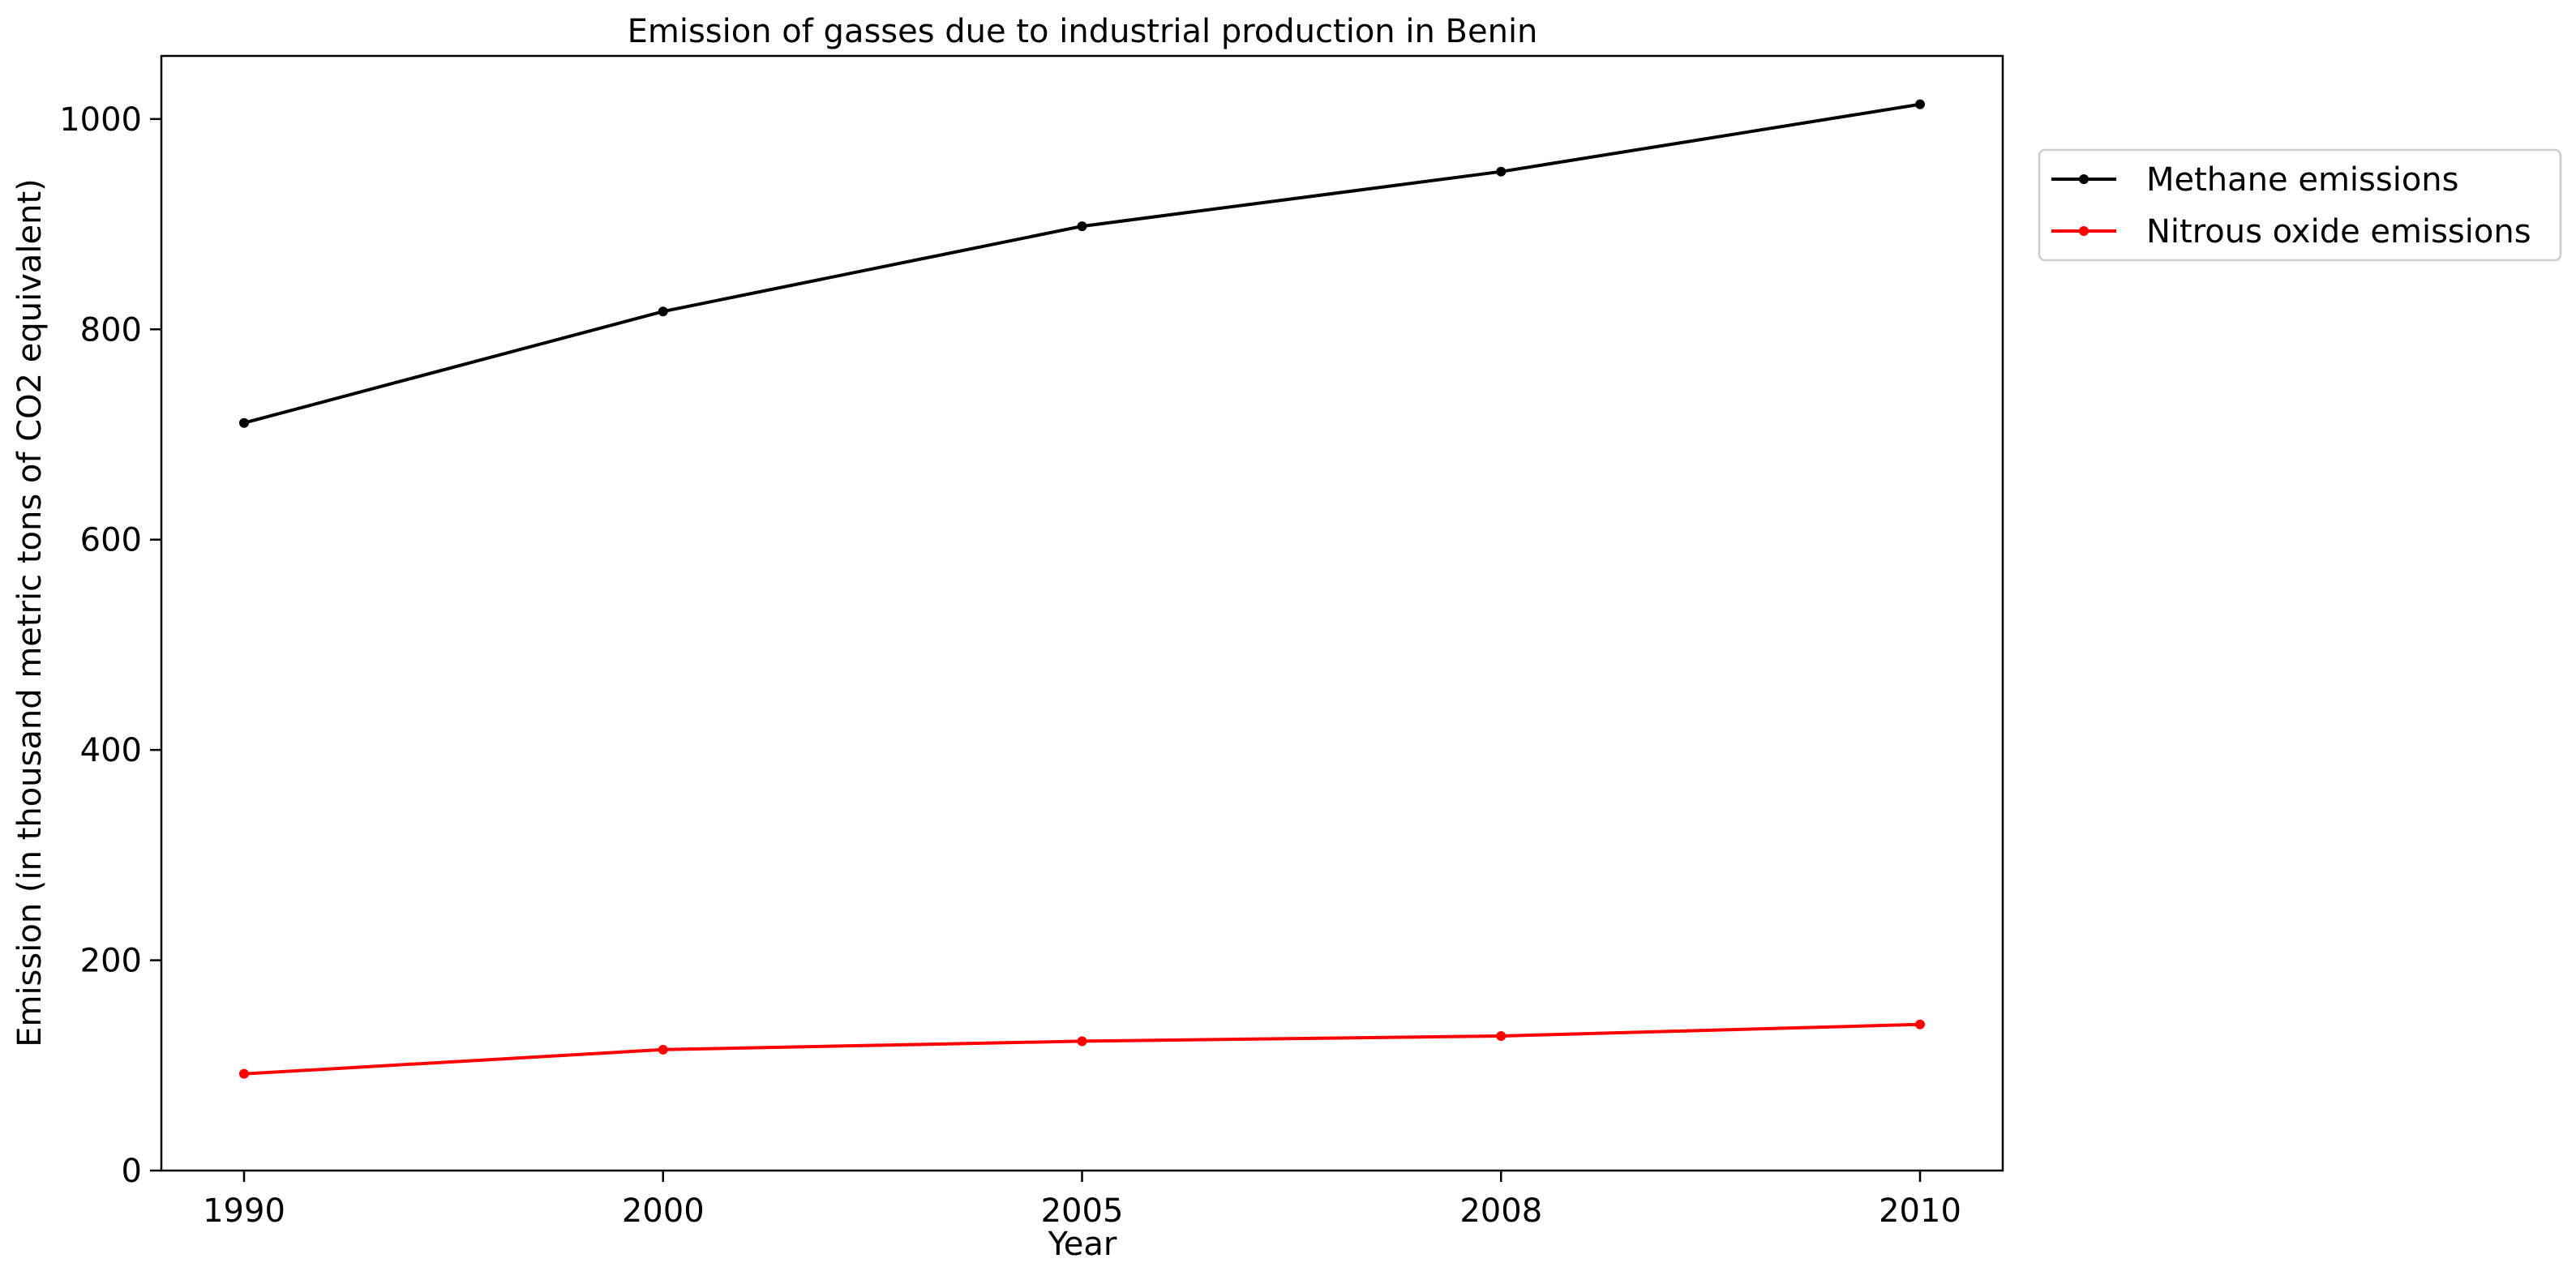 The image size is (2576, 1280). I want to click on series-line, so click(1082, 1049).